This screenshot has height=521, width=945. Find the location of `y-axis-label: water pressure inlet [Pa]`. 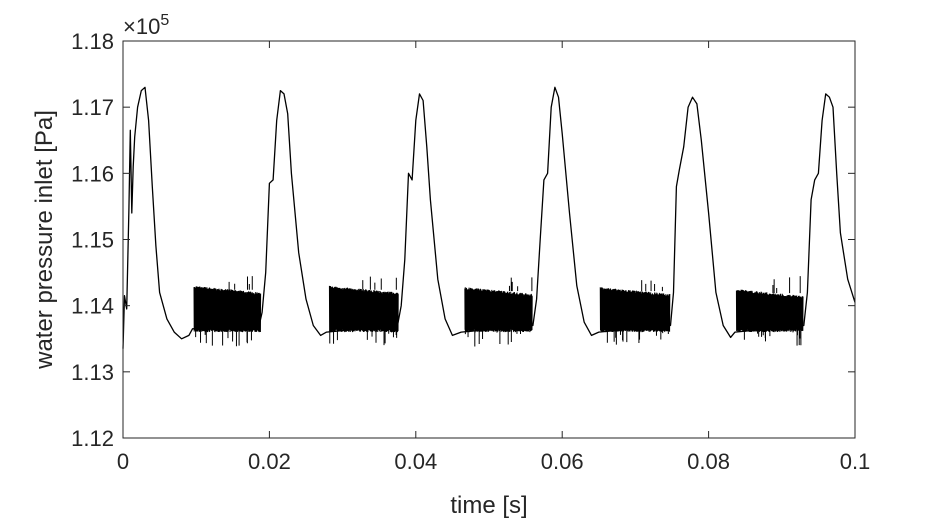

y-axis-label: water pressure inlet [Pa] is located at coordinates (44, 240).